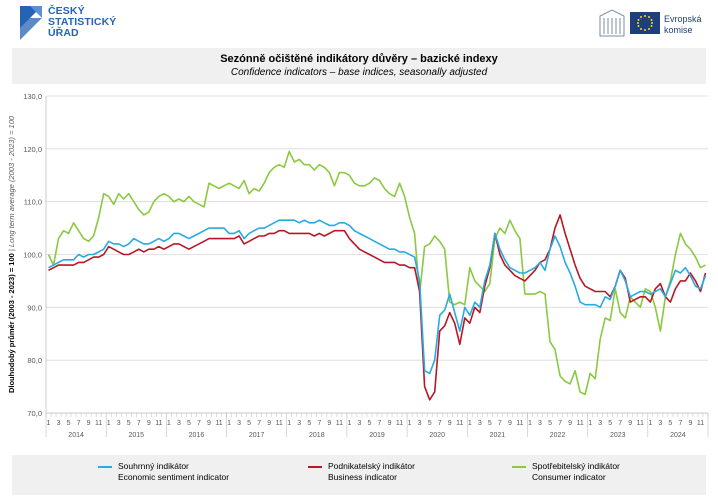  I want to click on x-year-label: 2016, so click(197, 435).